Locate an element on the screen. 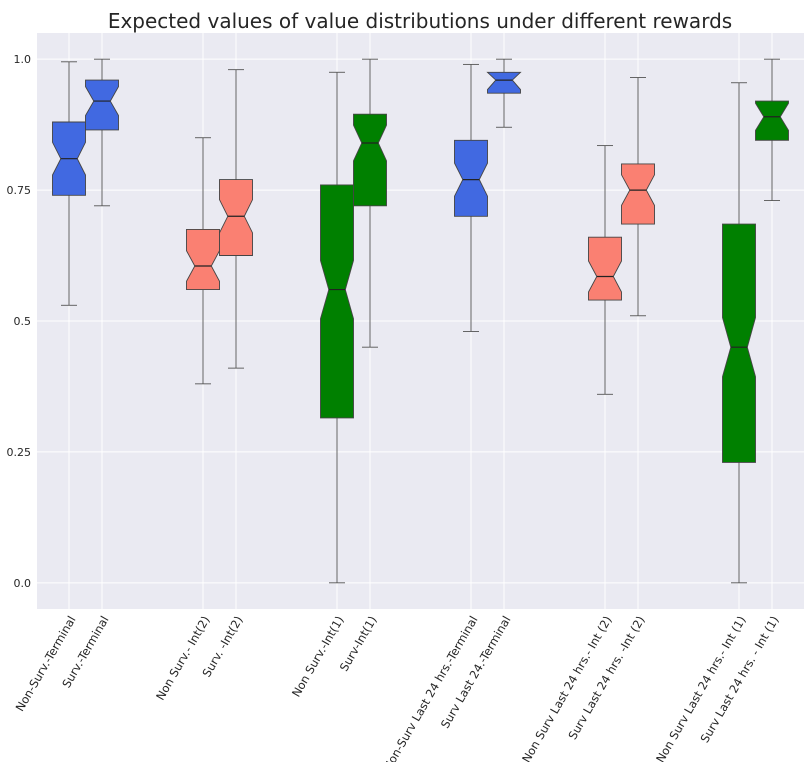 The width and height of the screenshot is (807, 762). x-tick-label: Non Surv.-Int(1) is located at coordinates (318, 657).